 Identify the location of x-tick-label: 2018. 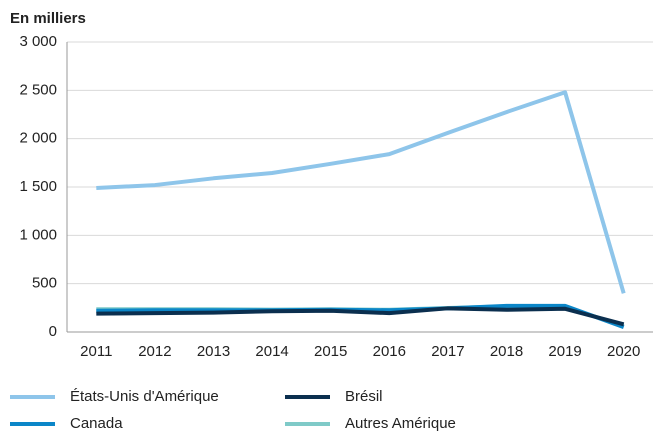
(506, 351).